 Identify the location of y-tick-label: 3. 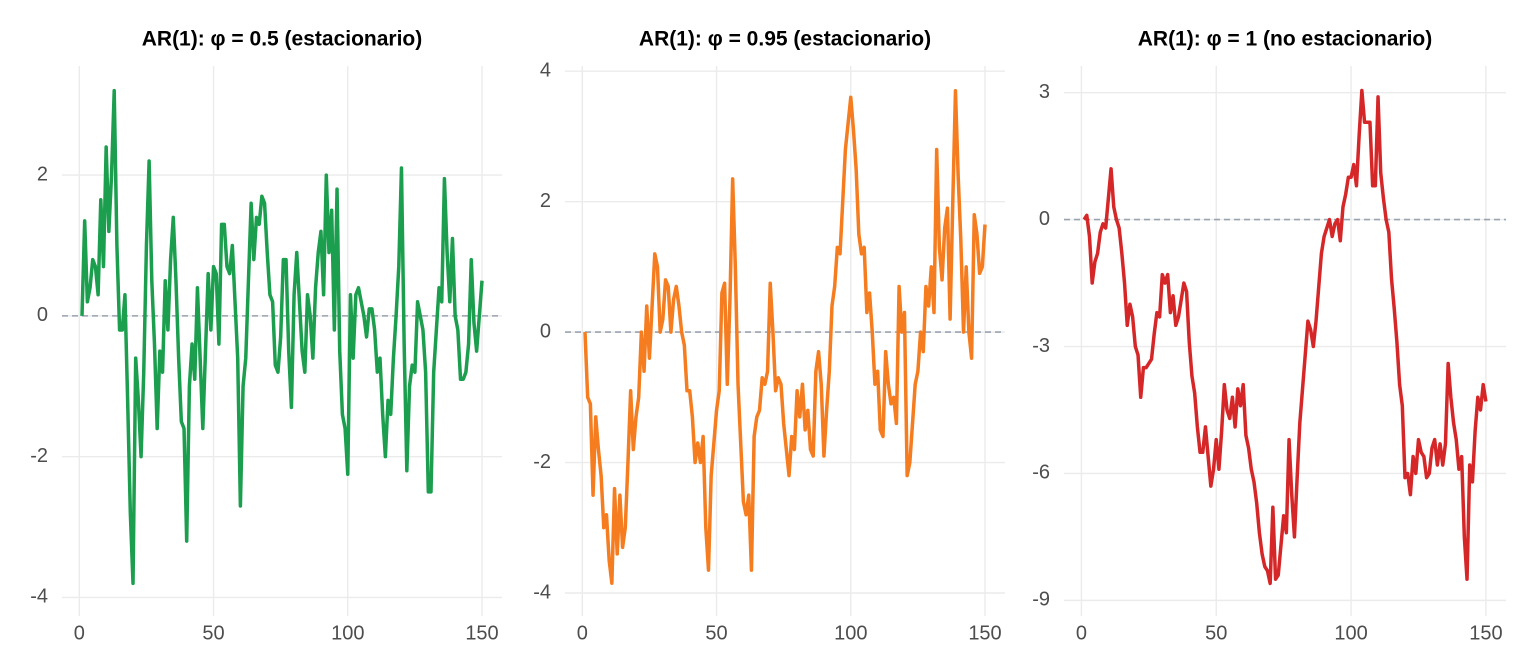
(1044, 92).